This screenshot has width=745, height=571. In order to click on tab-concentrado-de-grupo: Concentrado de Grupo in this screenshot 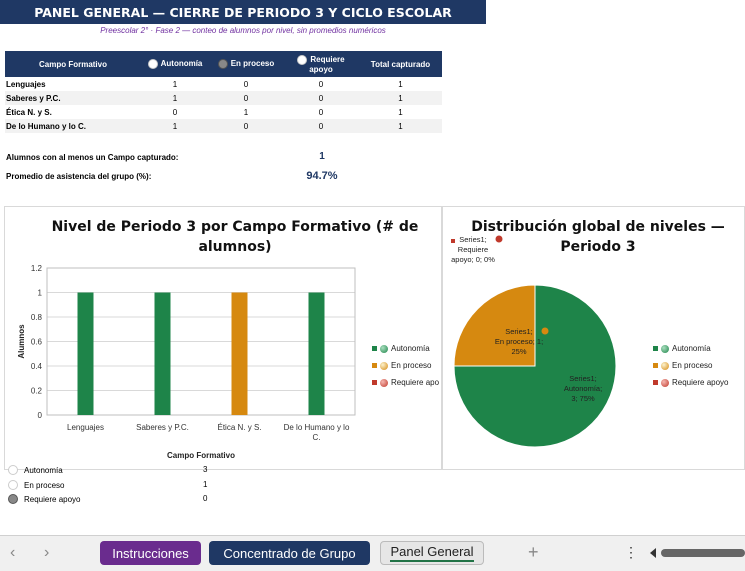, I will do `click(289, 553)`.